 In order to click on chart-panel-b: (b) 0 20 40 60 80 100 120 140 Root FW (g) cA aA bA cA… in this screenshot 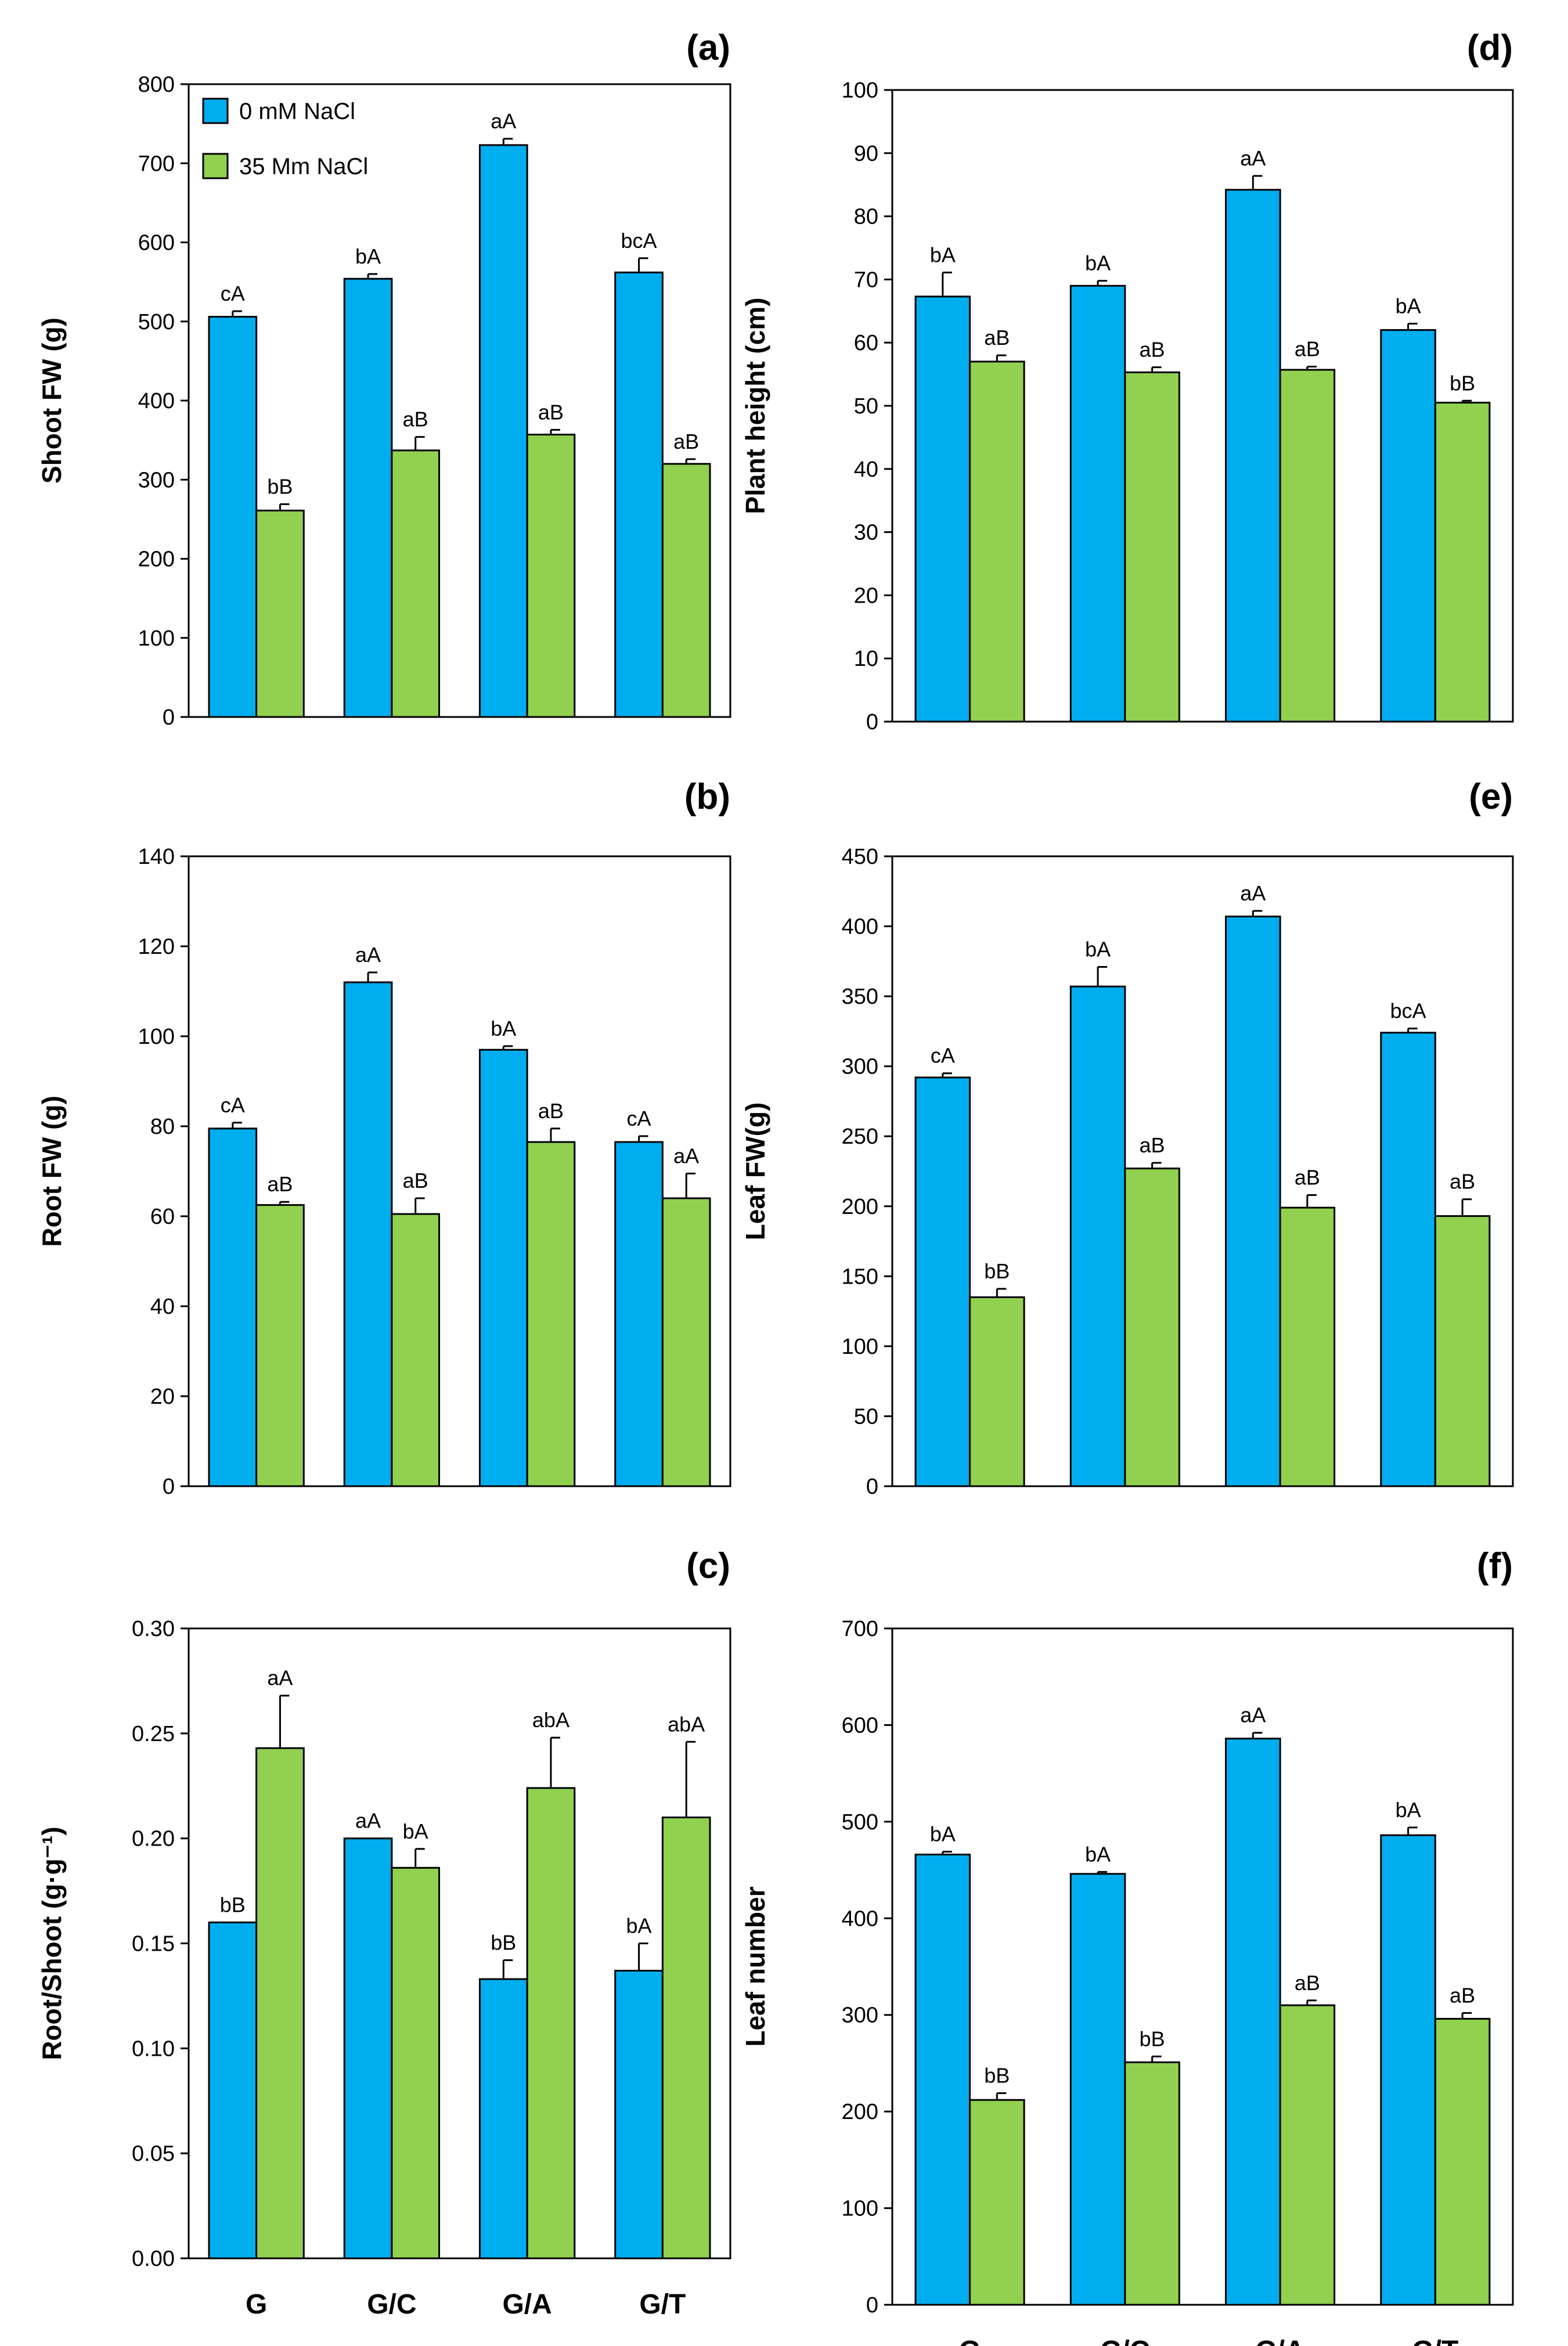, I will do `click(384, 1138)`.